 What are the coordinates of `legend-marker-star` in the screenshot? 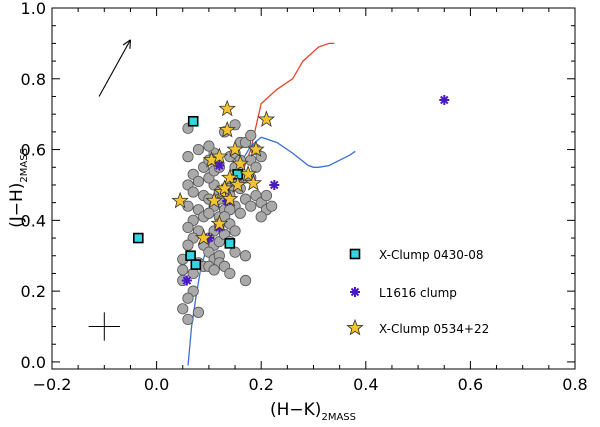 It's located at (355, 327).